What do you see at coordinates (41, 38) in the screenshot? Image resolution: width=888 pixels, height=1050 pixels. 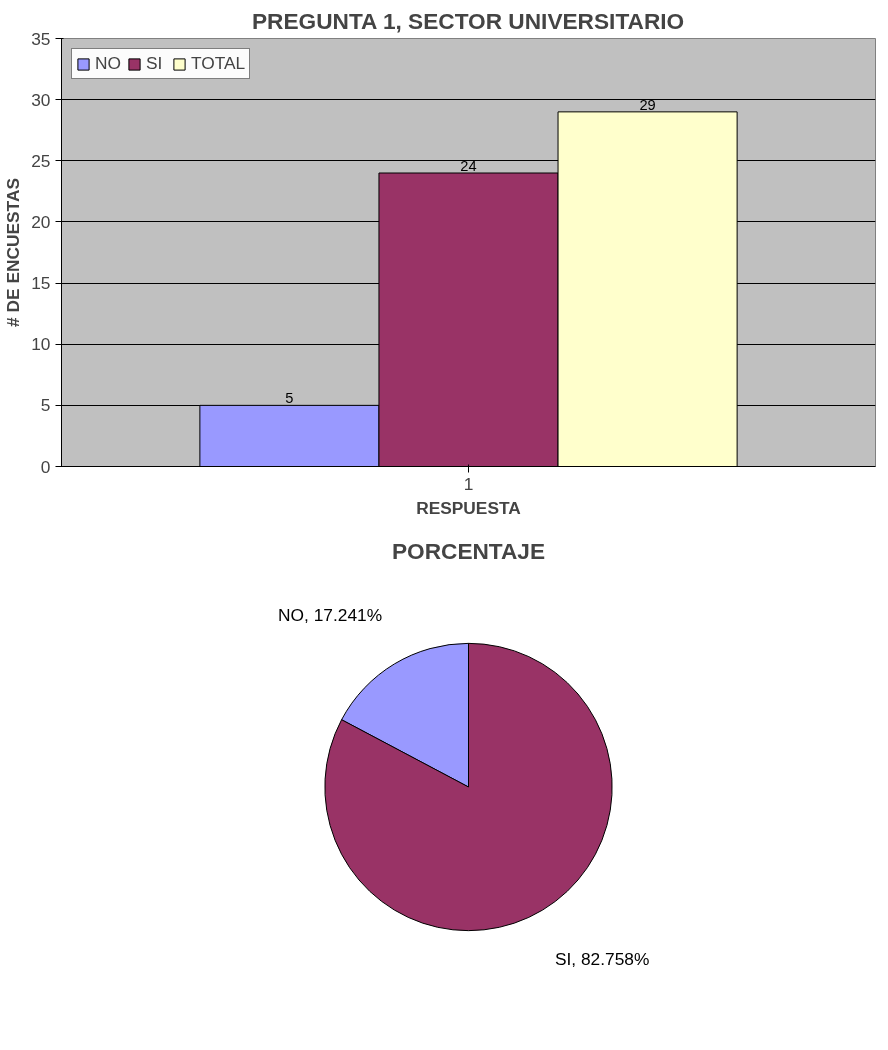 I see `y-tick-label: 35` at bounding box center [41, 38].